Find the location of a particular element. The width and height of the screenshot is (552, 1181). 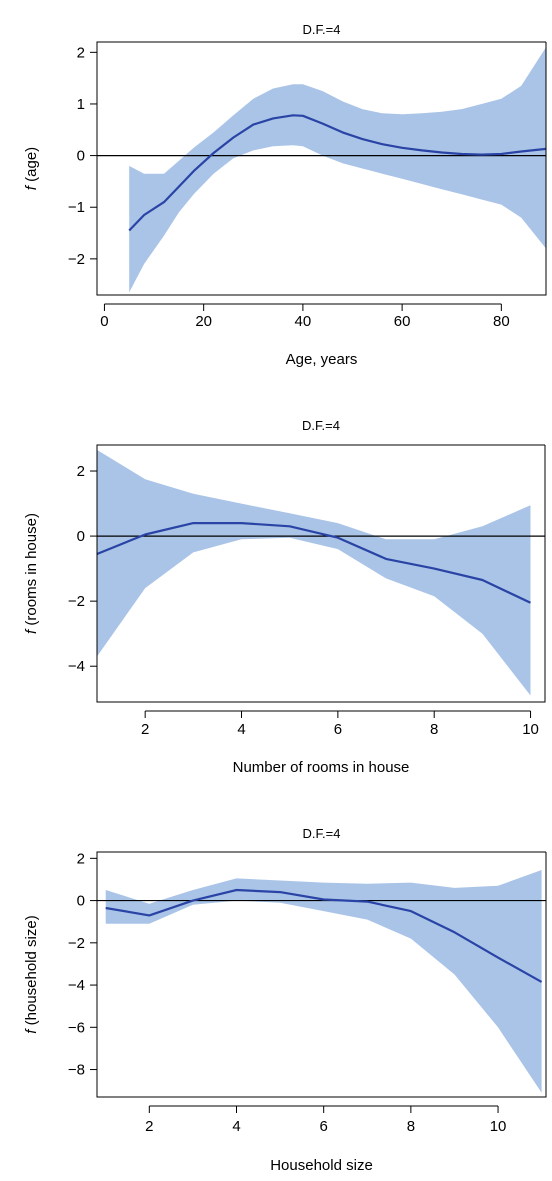

x-tick-label: 60 is located at coordinates (402, 321).